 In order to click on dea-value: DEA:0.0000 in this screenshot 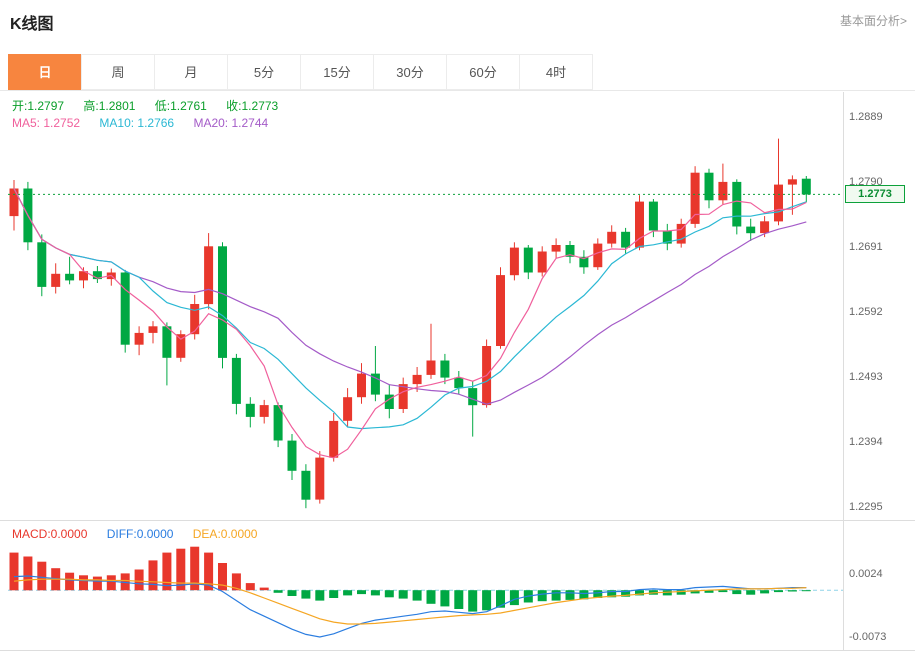, I will do `click(225, 534)`.